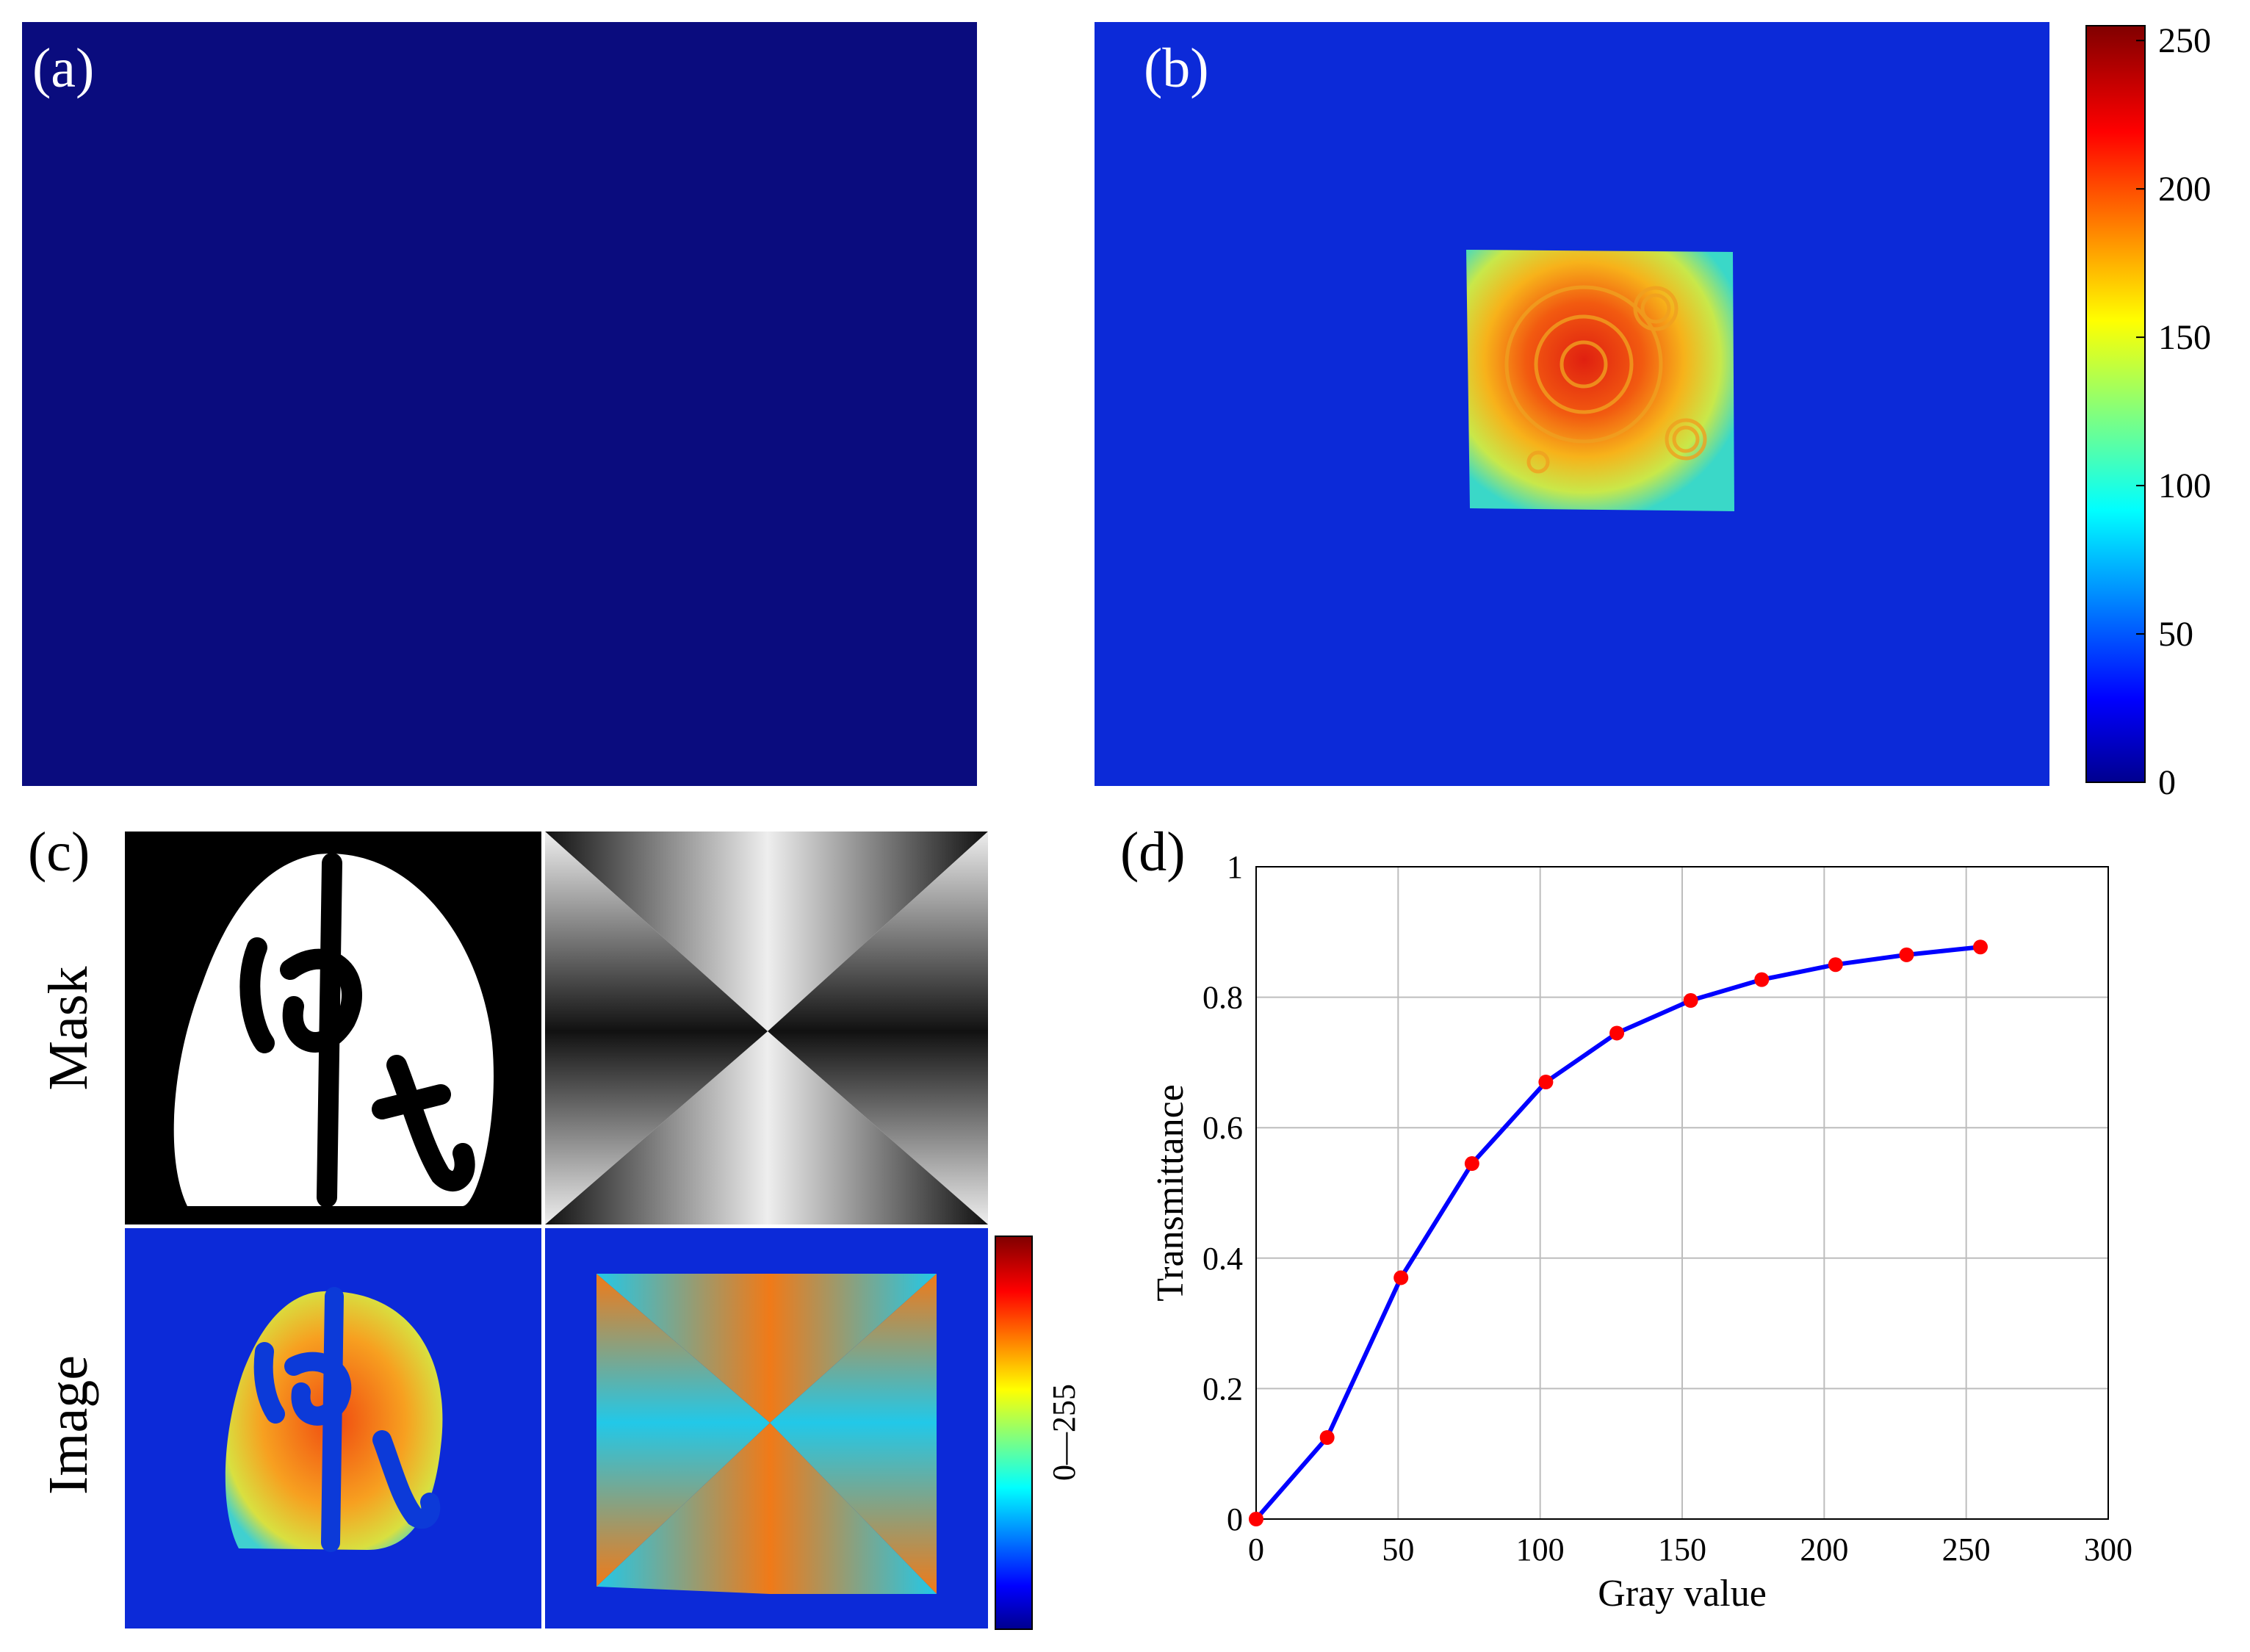 This screenshot has width=2250, height=1652. I want to click on x-tick-label: 300, so click(2108, 1550).